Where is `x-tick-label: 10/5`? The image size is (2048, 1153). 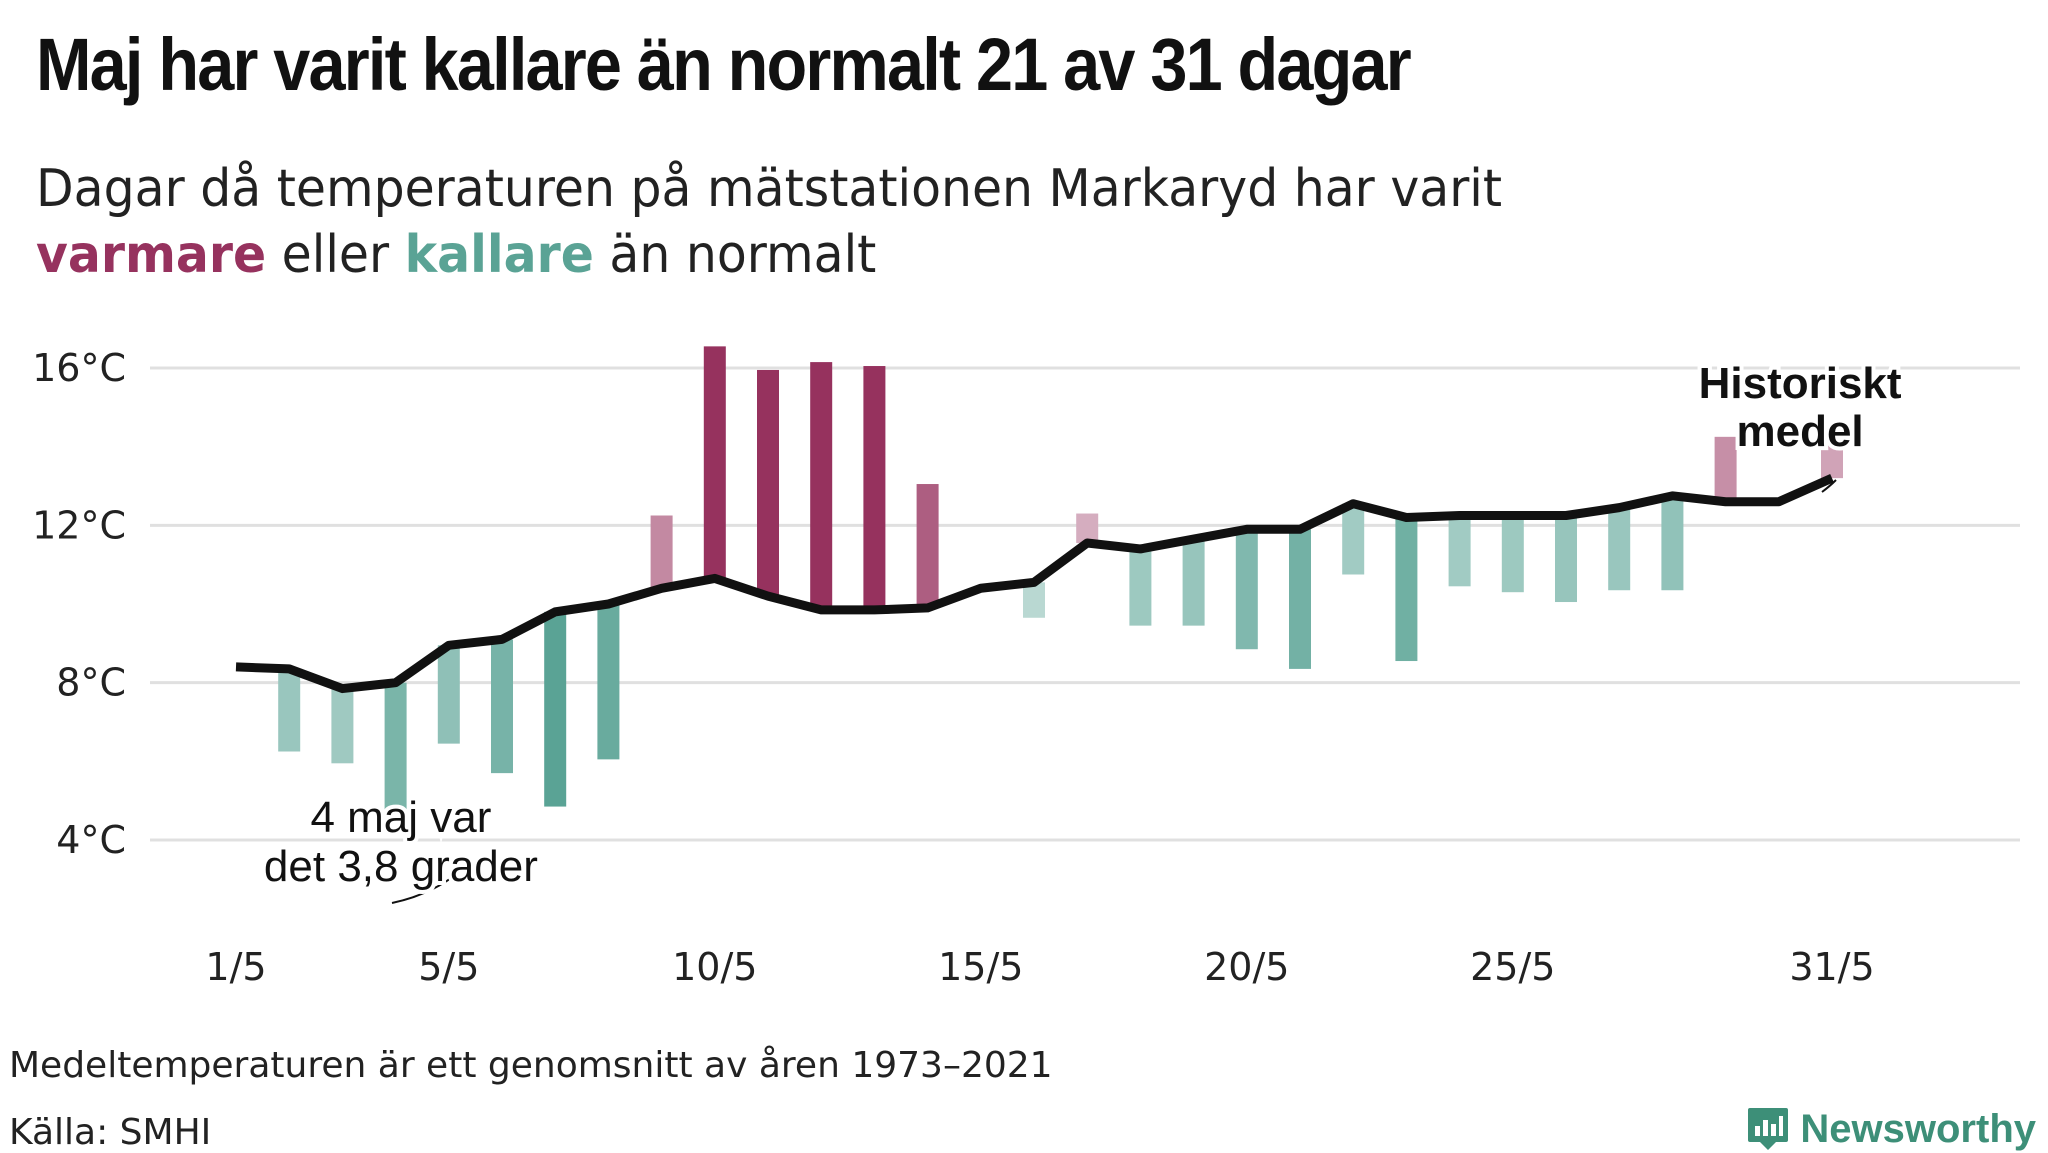
x-tick-label: 10/5 is located at coordinates (714, 967).